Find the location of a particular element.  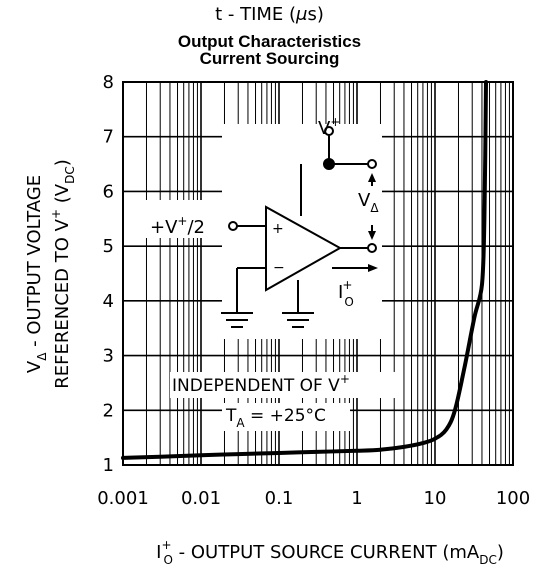

y-tick-label: 8 is located at coordinates (108, 82).